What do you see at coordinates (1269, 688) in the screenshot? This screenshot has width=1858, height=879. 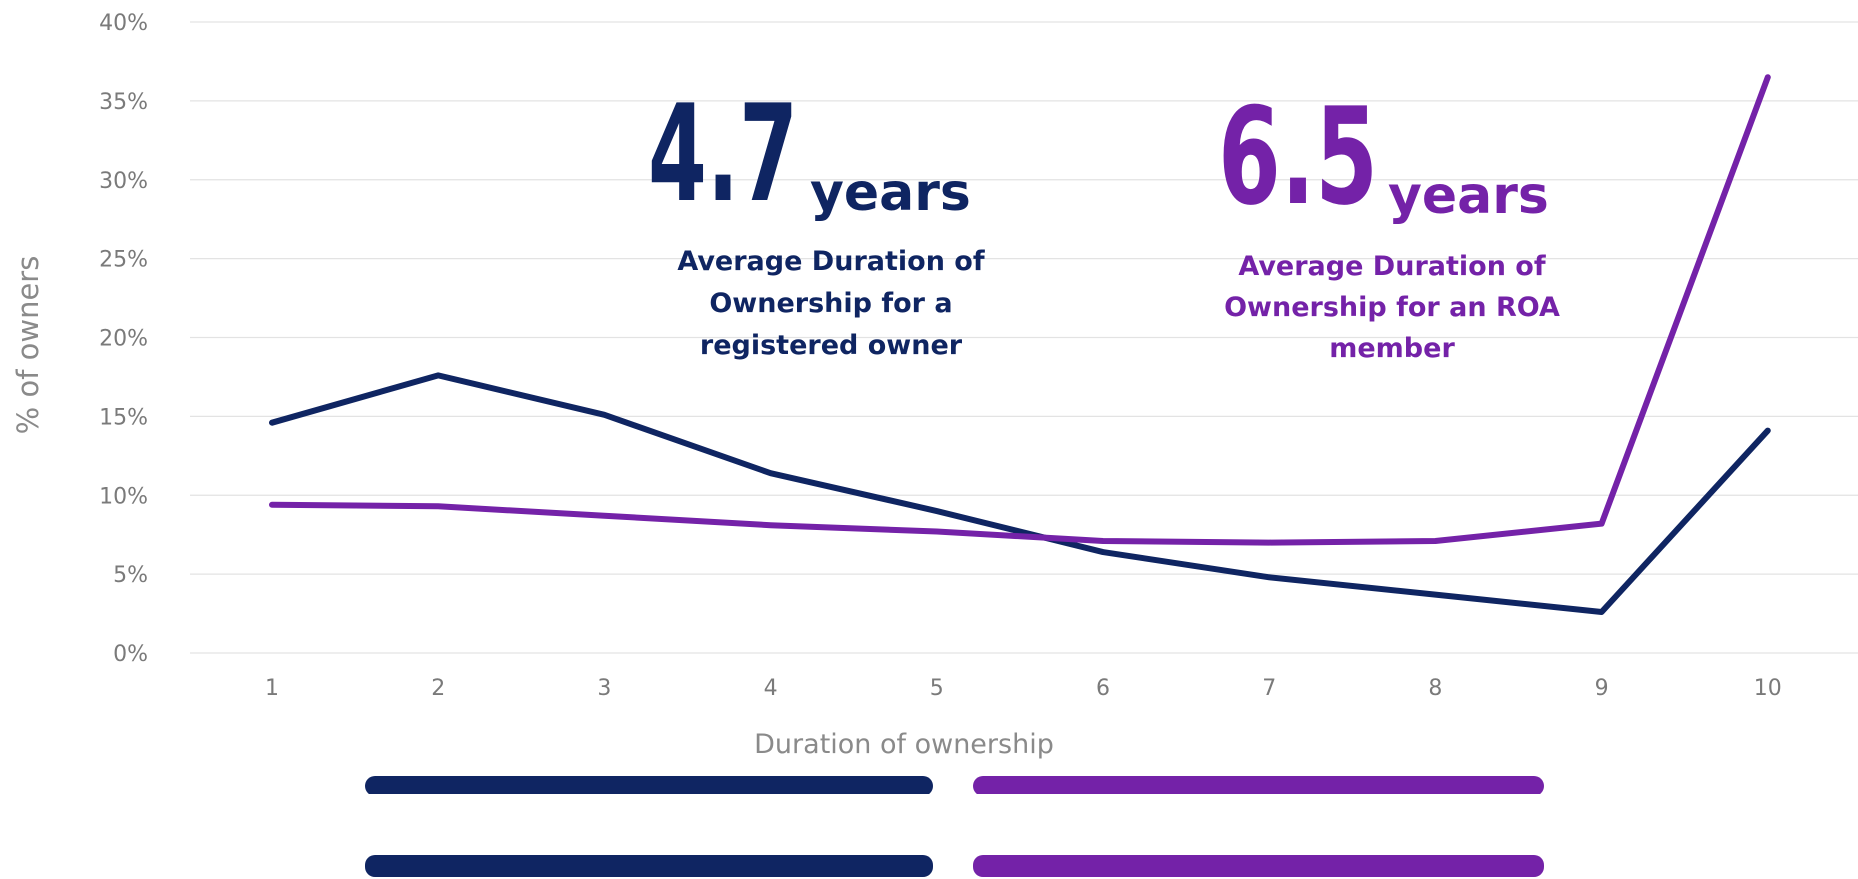 I see `x-tick-label: 7` at bounding box center [1269, 688].